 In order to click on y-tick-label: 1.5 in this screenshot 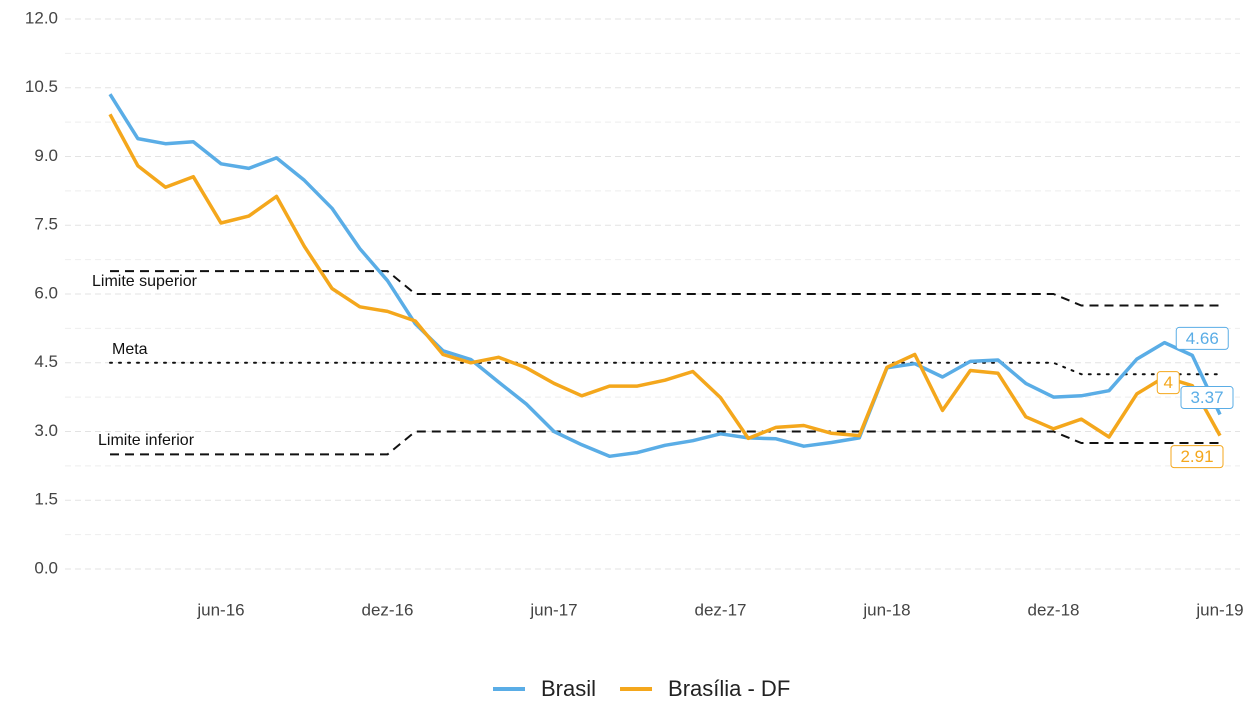, I will do `click(46, 499)`.